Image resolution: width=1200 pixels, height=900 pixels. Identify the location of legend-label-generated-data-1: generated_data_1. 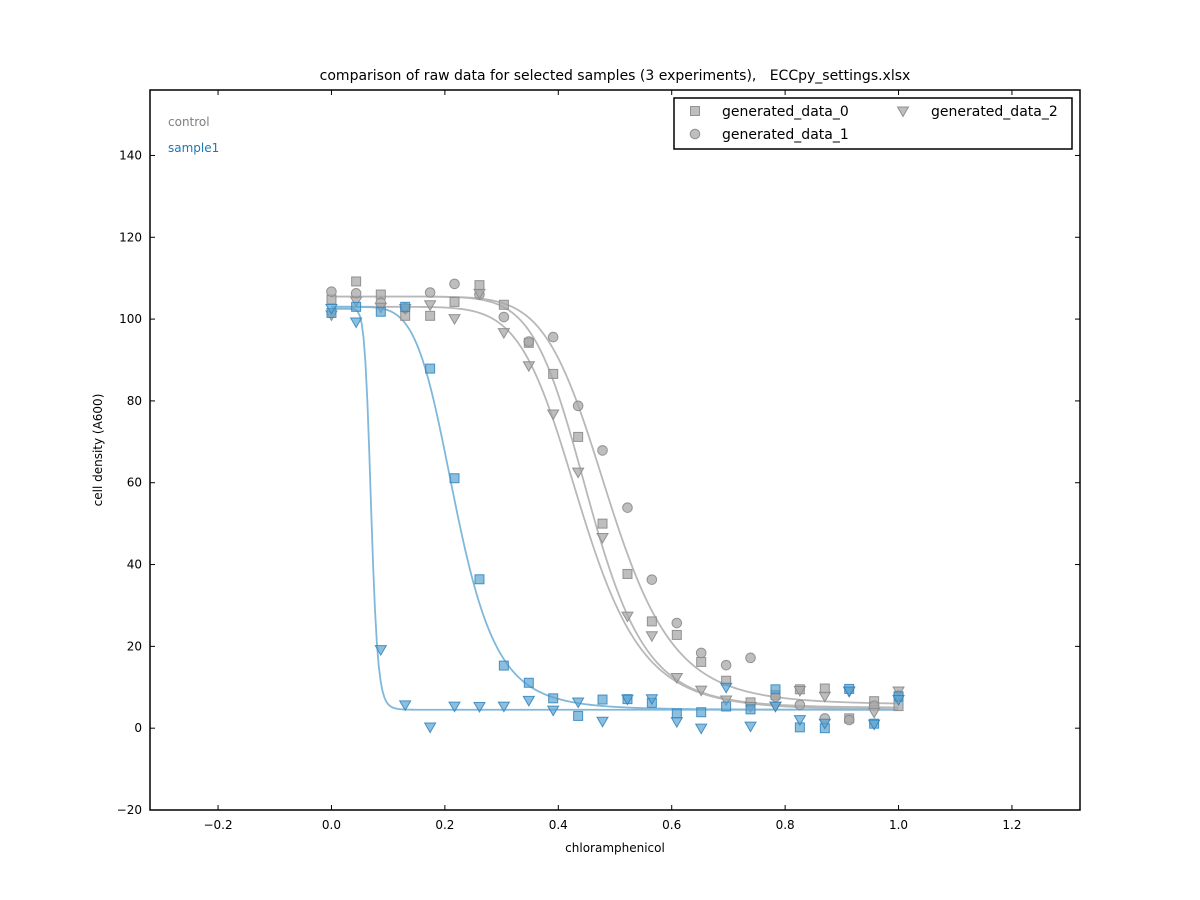
(785, 135).